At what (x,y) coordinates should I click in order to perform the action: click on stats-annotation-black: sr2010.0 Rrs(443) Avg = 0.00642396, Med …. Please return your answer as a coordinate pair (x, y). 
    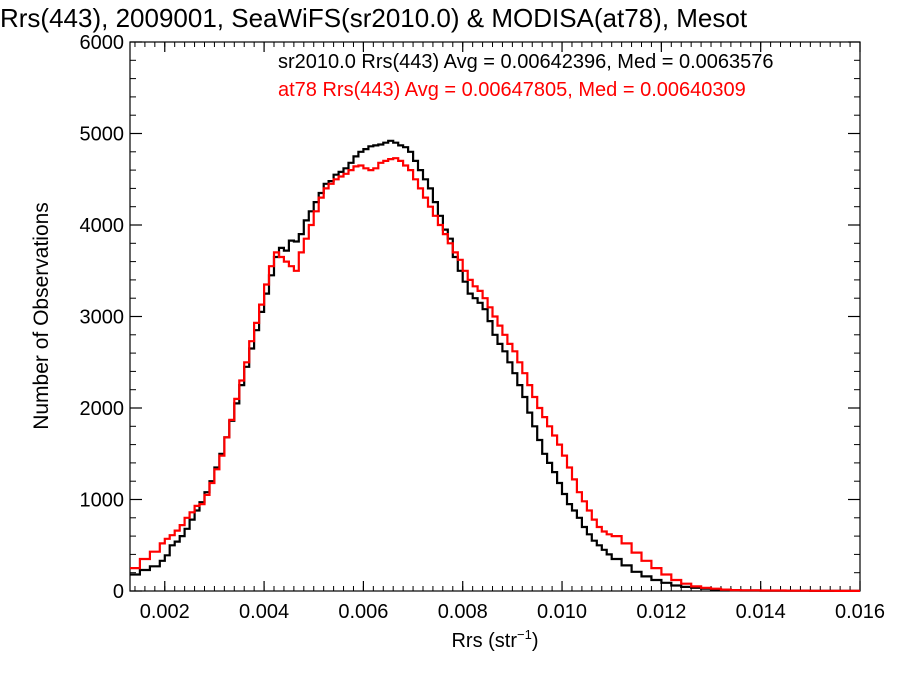
    Looking at the image, I should click on (526, 62).